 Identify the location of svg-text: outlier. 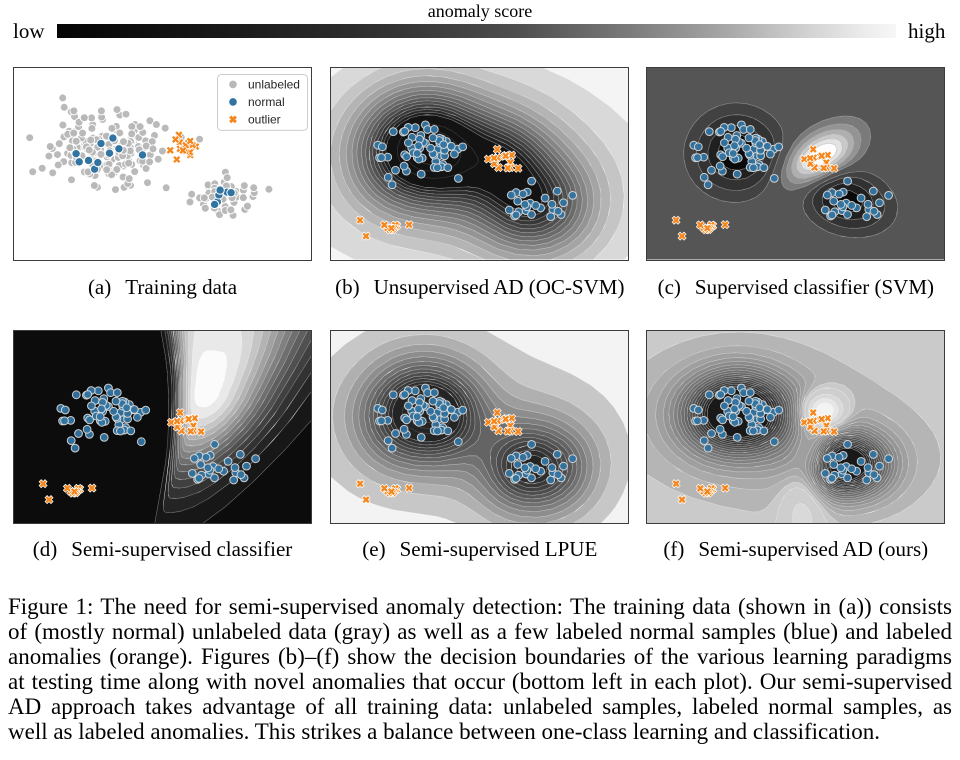
(264, 119).